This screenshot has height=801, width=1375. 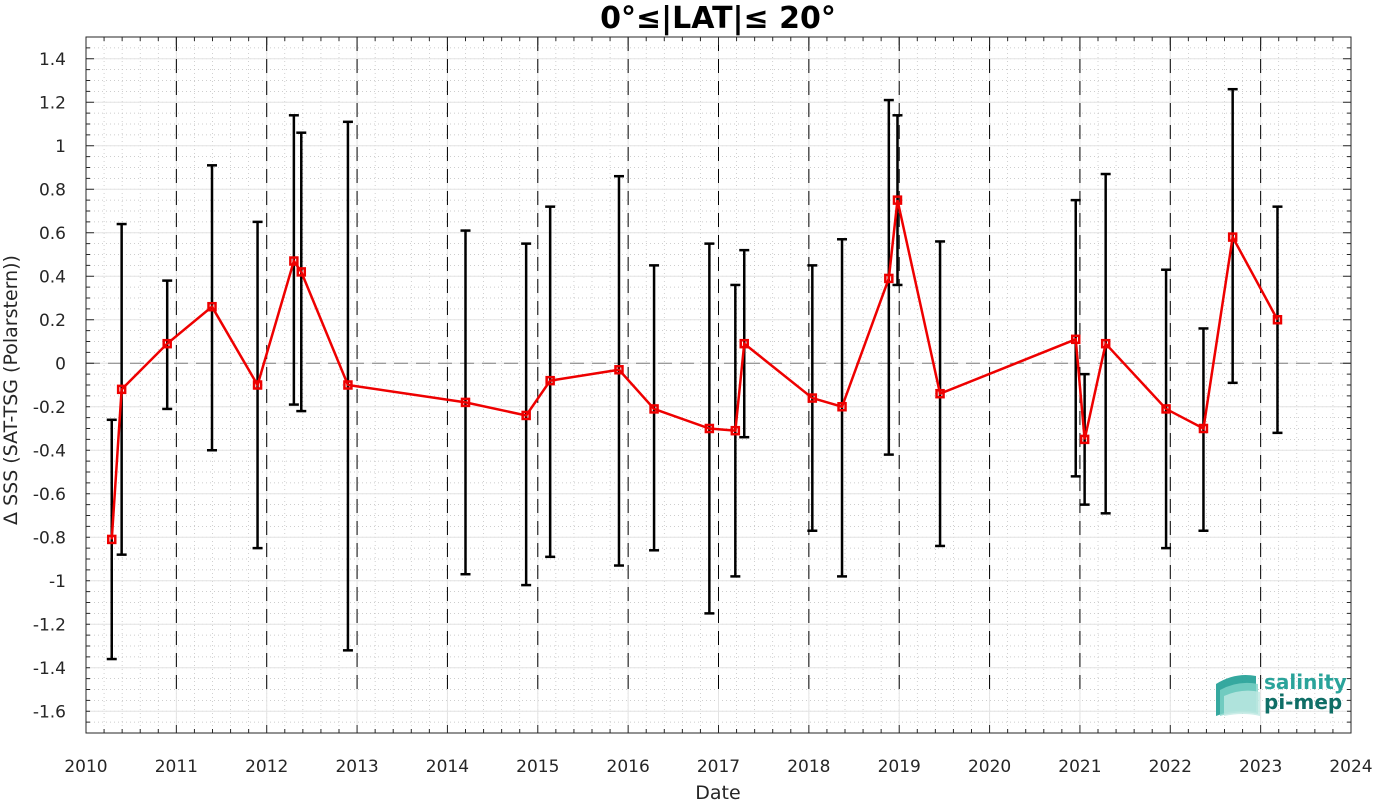 I want to click on y-tick-label: -0.8, so click(x=49, y=538).